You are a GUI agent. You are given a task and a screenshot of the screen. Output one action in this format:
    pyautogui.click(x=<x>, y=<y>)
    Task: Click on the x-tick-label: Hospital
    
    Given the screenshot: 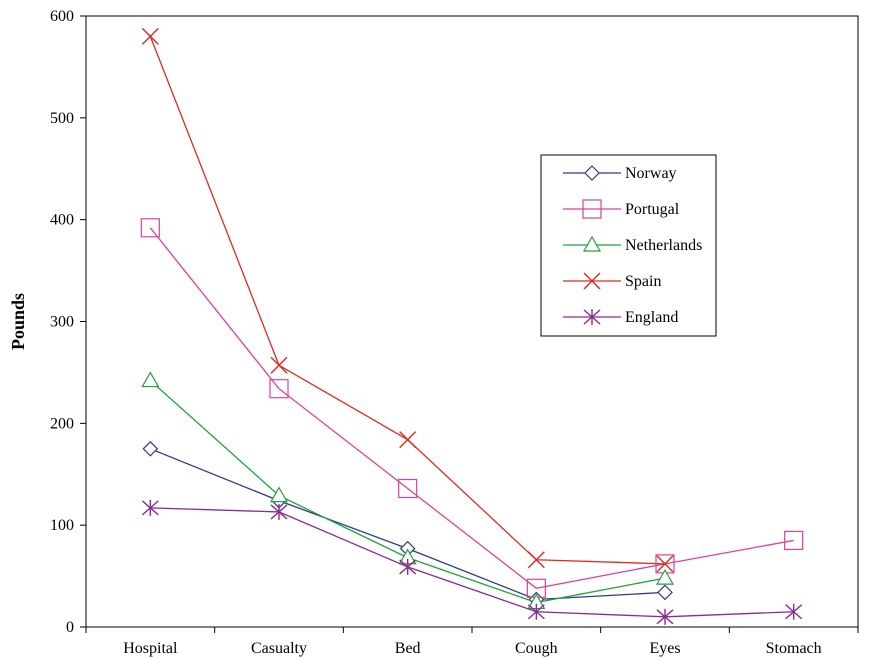 What is the action you would take?
    pyautogui.click(x=150, y=648)
    